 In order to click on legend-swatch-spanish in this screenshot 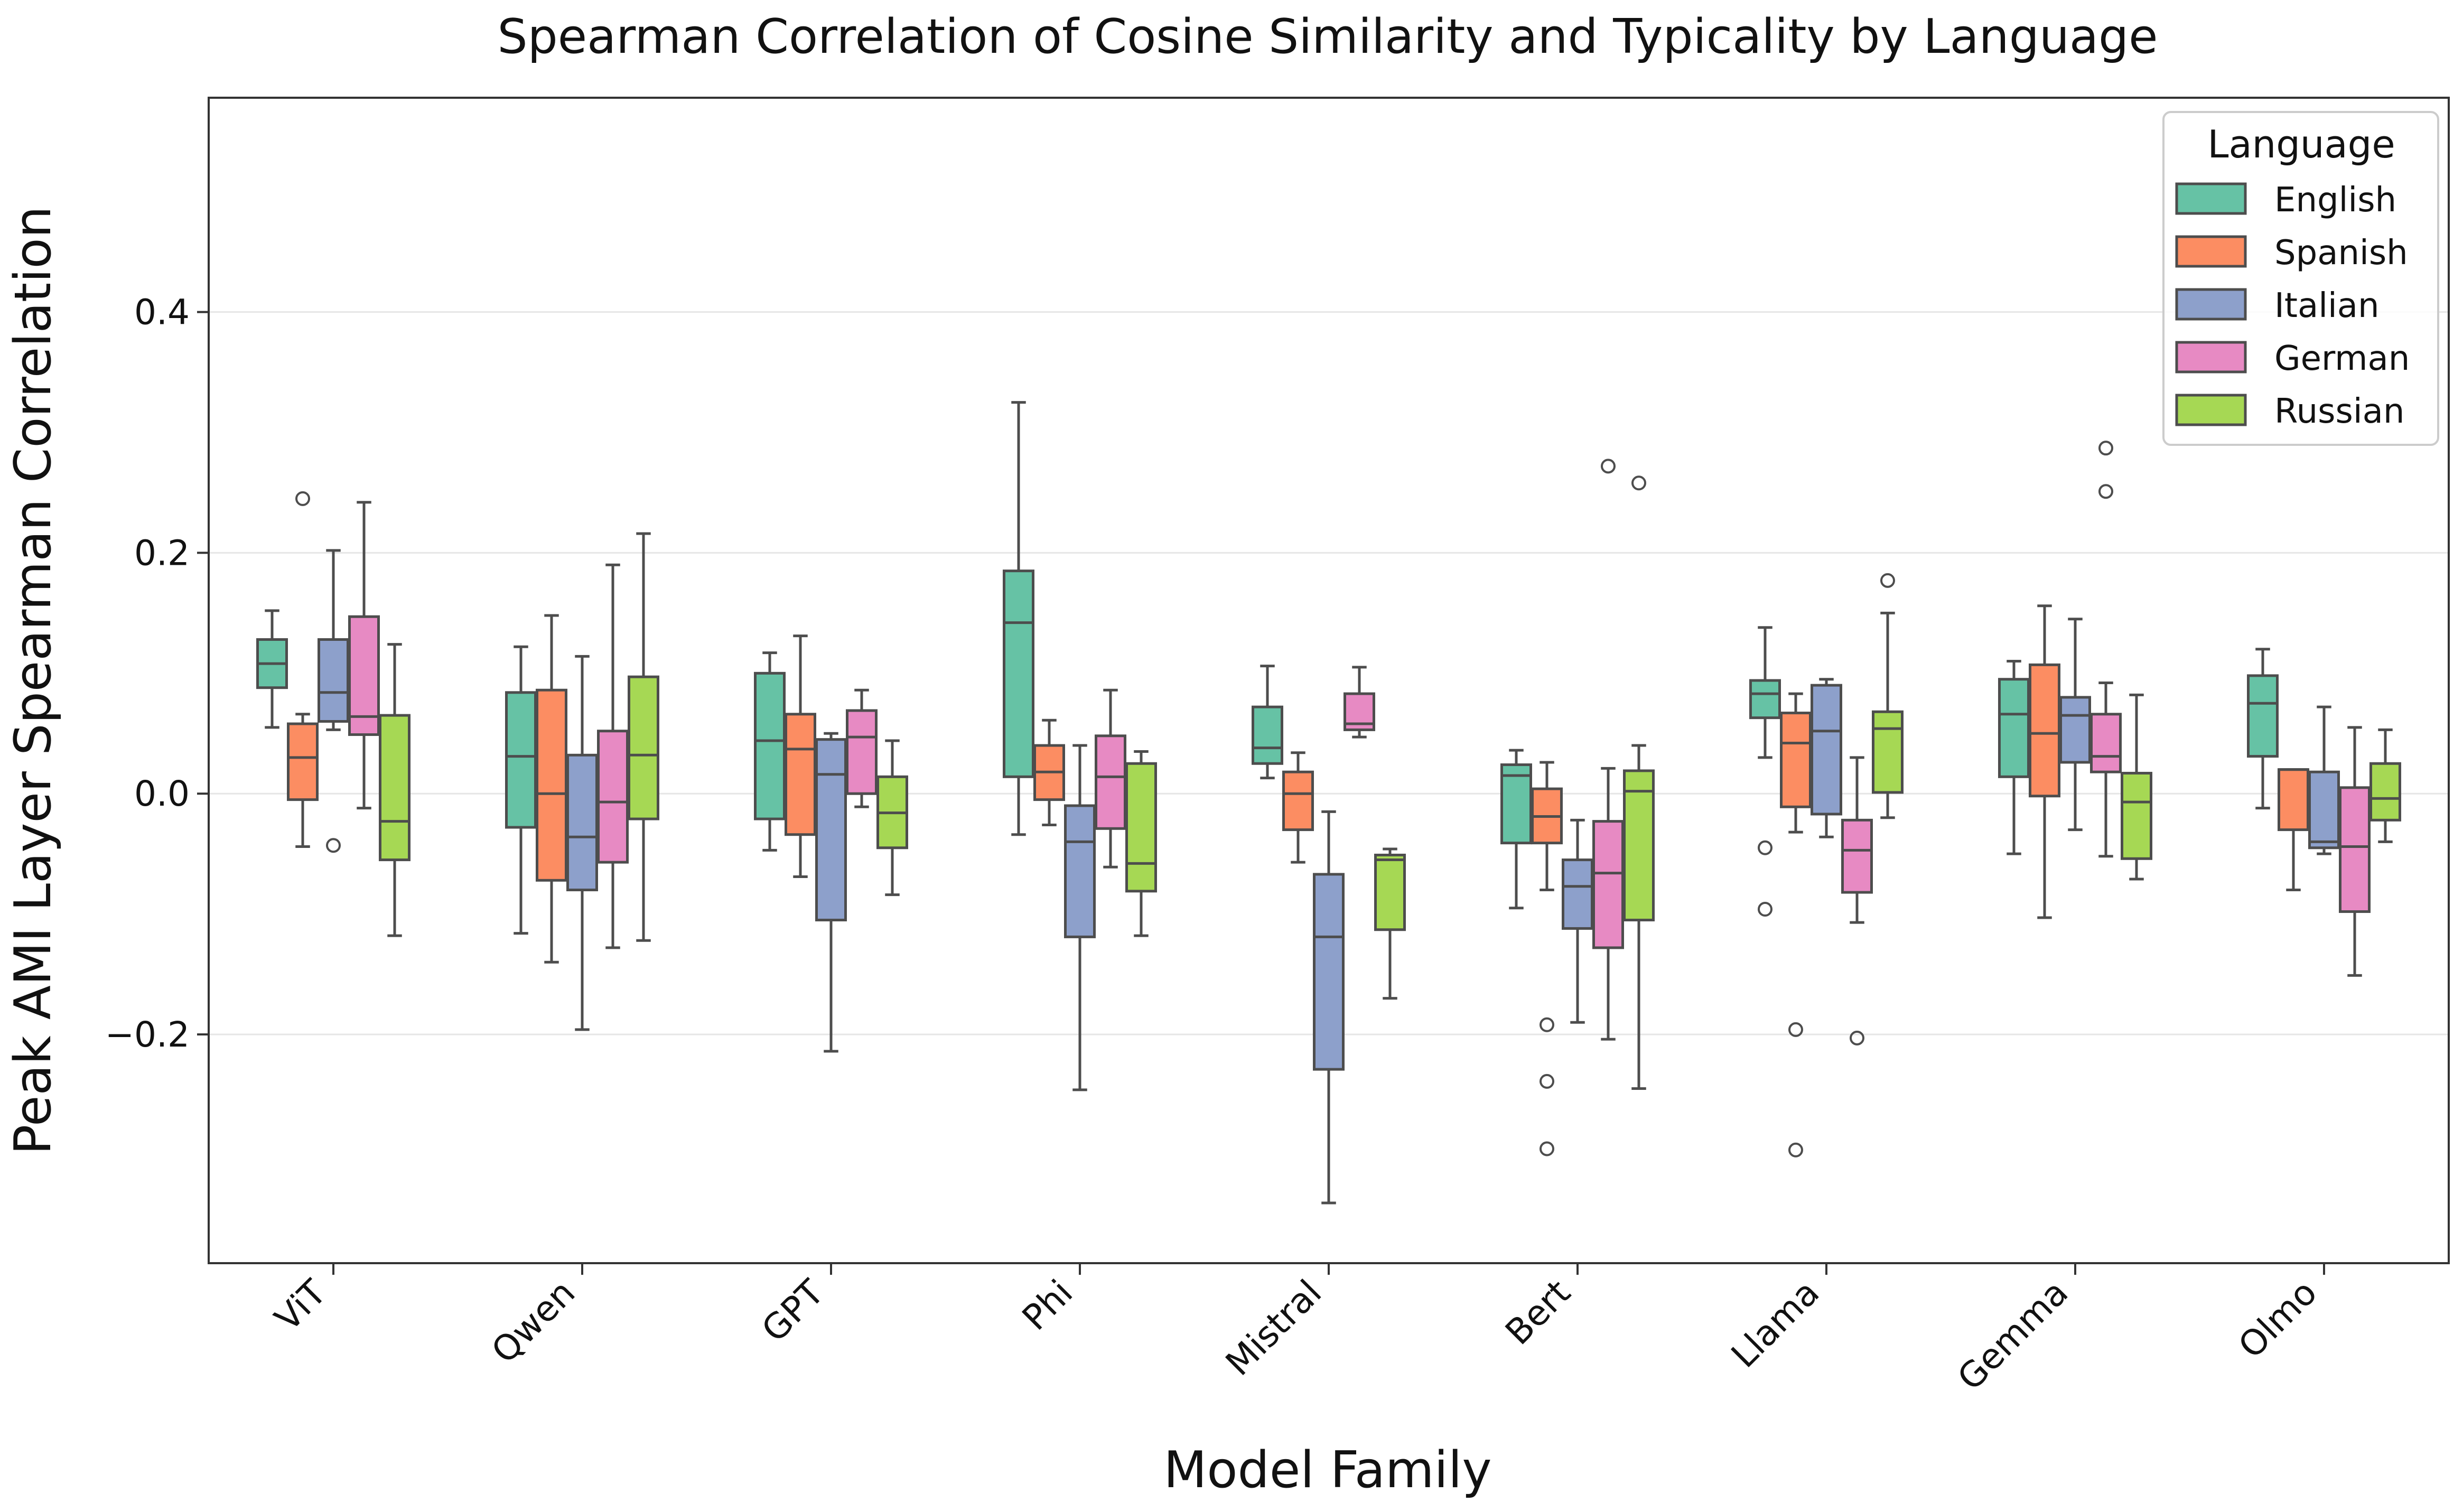, I will do `click(2211, 251)`.